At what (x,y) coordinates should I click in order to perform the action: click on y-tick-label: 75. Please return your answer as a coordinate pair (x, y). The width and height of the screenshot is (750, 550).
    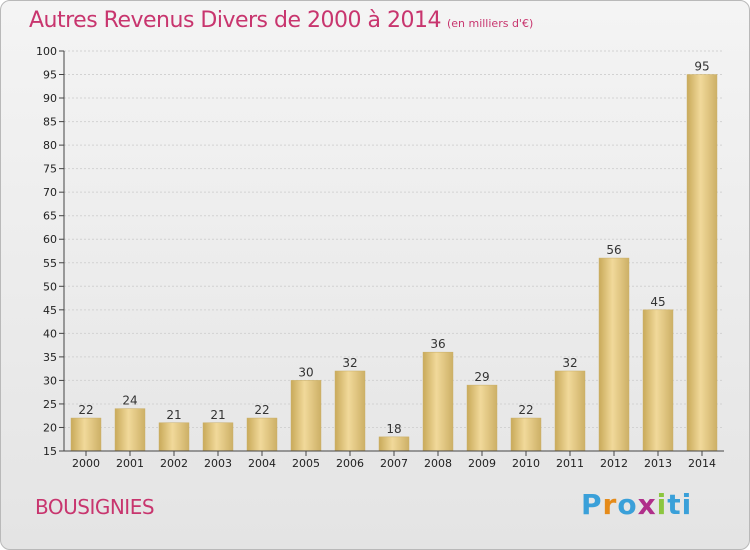
    Looking at the image, I should click on (50, 169).